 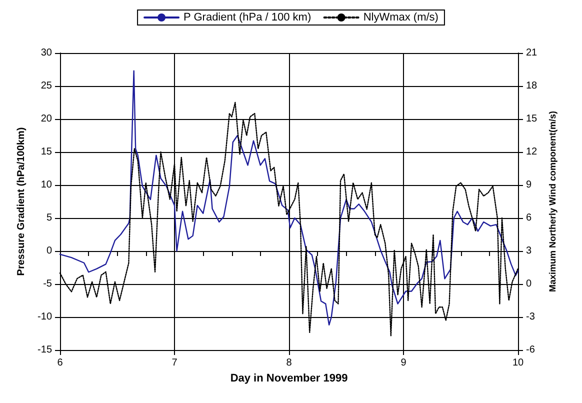 I want to click on legend-label: P Gradient (hPa / 100 km), so click(x=248, y=18).